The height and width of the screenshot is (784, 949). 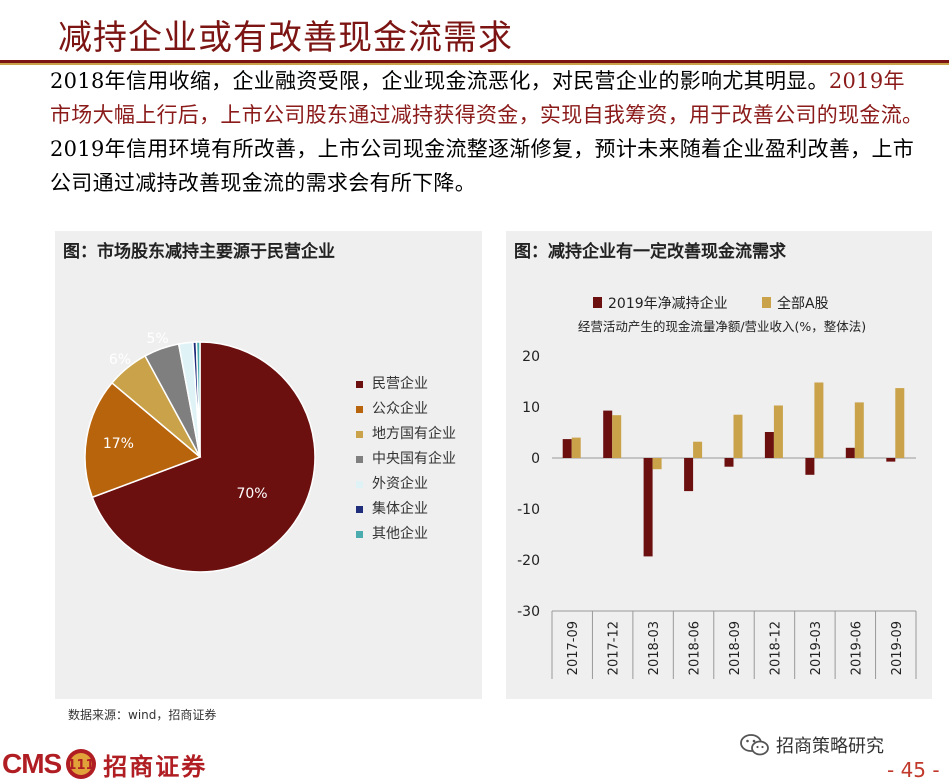 I want to click on y-tick-label: -10, so click(x=528, y=510).